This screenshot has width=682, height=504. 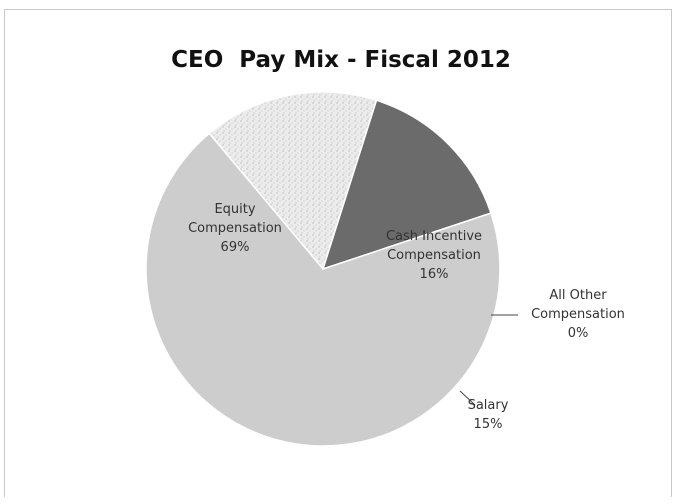 I want to click on chart-title: CEO Pay Mix - Fiscal 2012, so click(x=341, y=60).